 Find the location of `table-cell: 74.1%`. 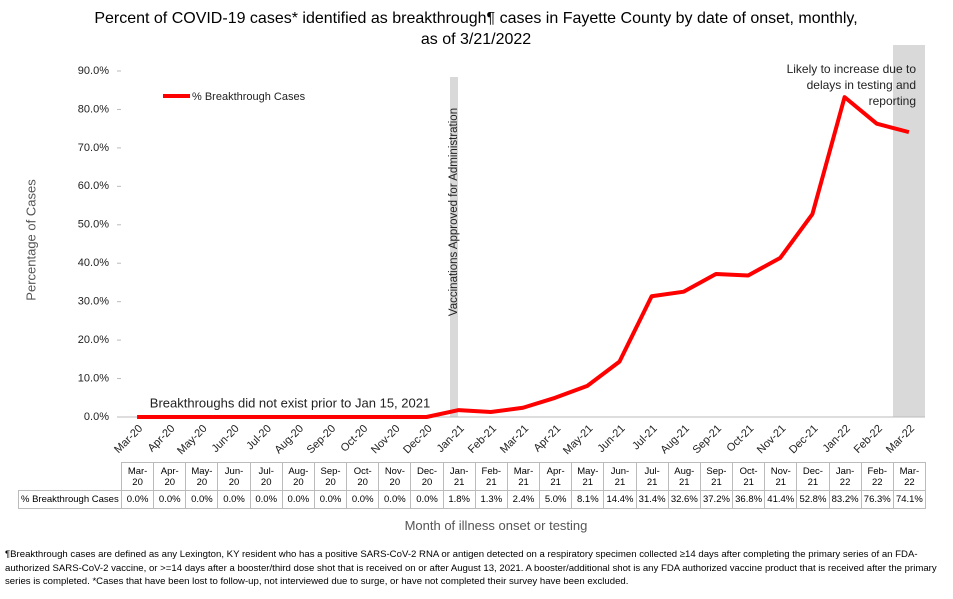

table-cell: 74.1% is located at coordinates (909, 499).